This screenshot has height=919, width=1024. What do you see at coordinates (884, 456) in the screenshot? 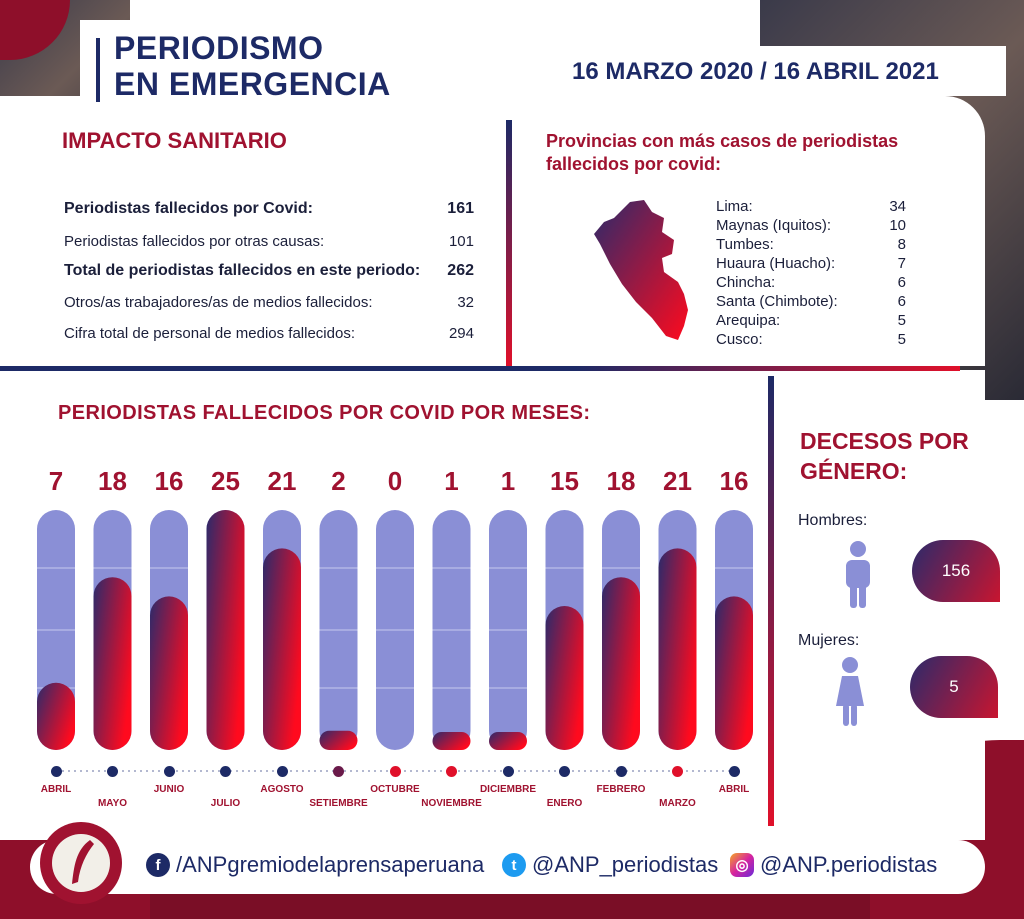
I see `genero-heading: DECESOS POR GÉNERO:` at bounding box center [884, 456].